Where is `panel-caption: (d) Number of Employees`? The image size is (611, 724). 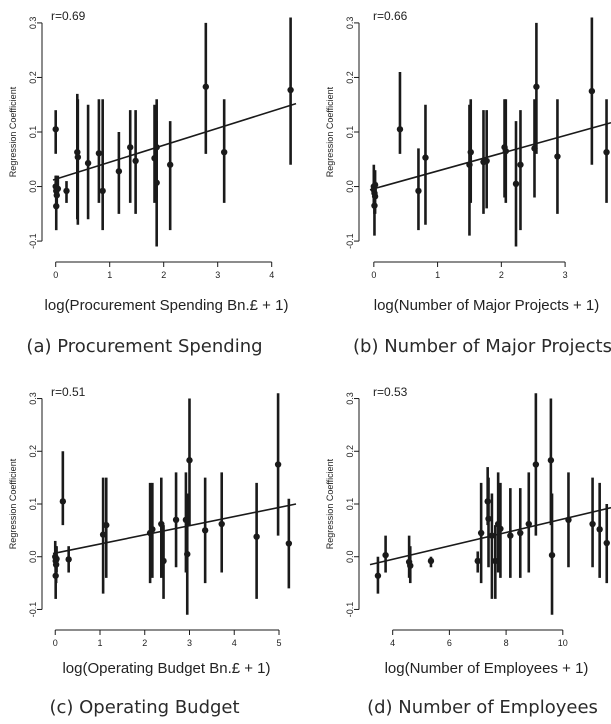 panel-caption: (d) Number of Employees is located at coordinates (482, 707).